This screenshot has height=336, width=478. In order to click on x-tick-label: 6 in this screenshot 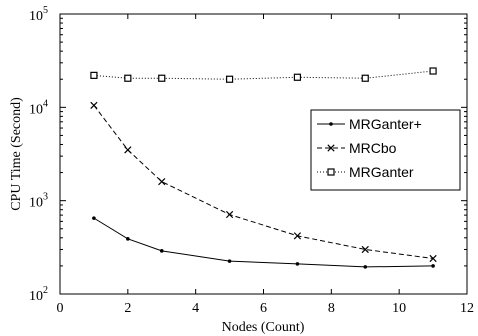, I will do `click(263, 308)`.